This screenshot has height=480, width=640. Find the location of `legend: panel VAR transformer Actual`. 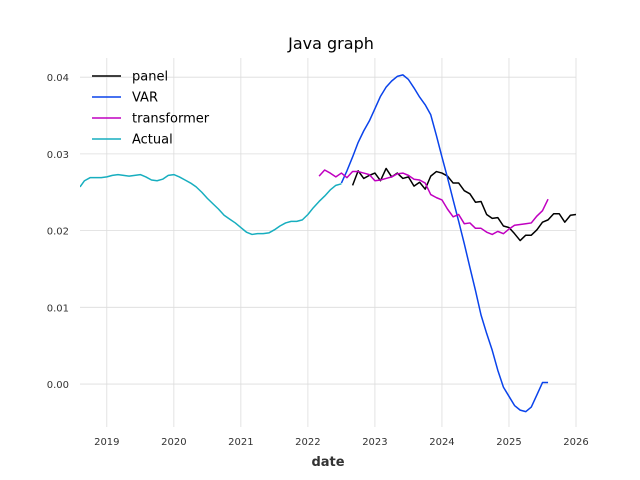

legend: panel VAR transformer Actual is located at coordinates (151, 109).